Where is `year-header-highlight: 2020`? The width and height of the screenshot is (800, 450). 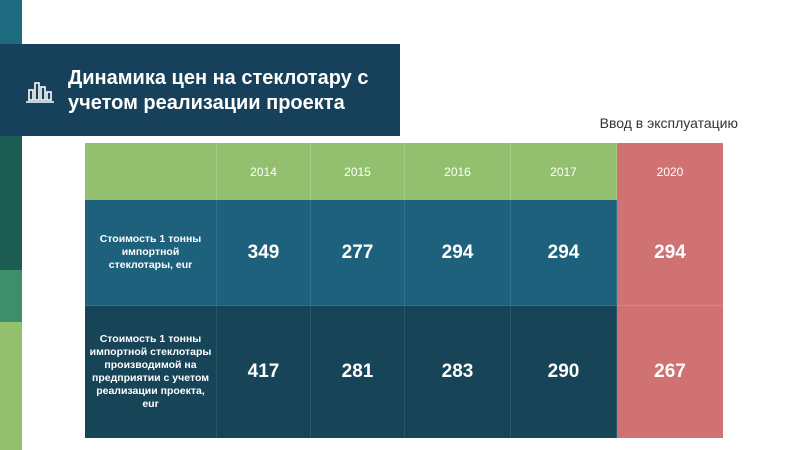 year-header-highlight: 2020 is located at coordinates (670, 171).